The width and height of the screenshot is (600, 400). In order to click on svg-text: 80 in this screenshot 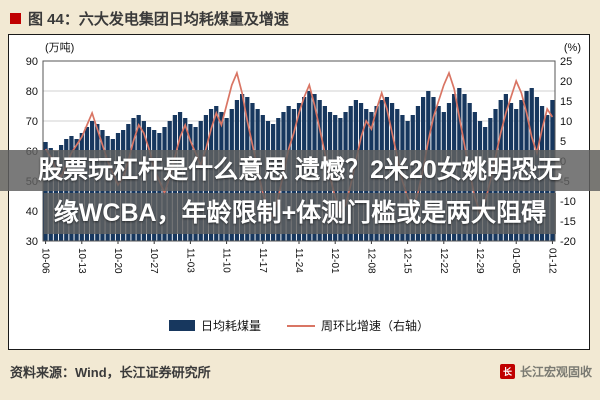, I will do `click(32, 92)`.